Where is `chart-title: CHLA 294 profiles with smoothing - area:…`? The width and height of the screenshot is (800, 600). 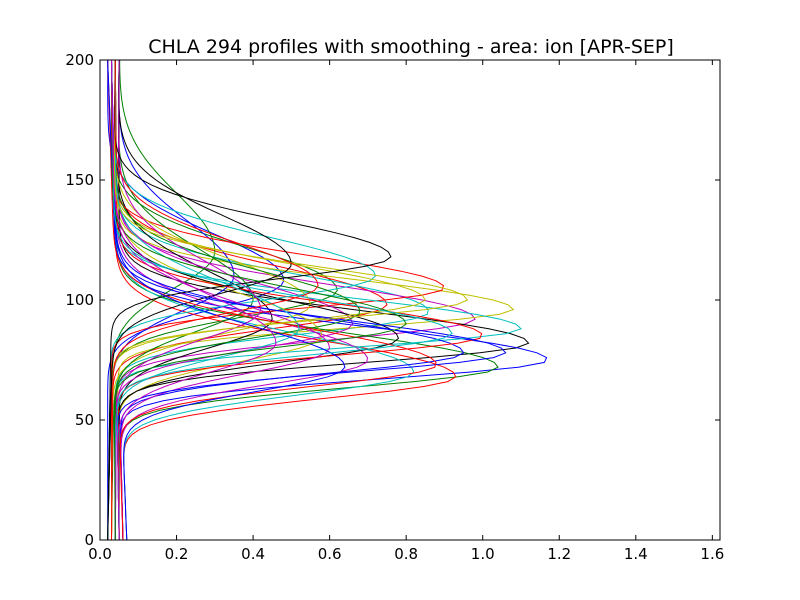
chart-title: CHLA 294 profiles with smoothing - area:… is located at coordinates (411, 47).